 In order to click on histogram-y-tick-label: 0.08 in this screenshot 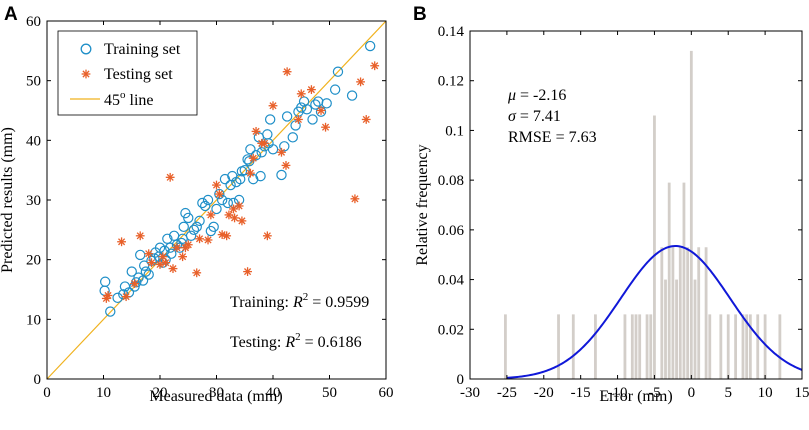, I will do `click(451, 181)`.